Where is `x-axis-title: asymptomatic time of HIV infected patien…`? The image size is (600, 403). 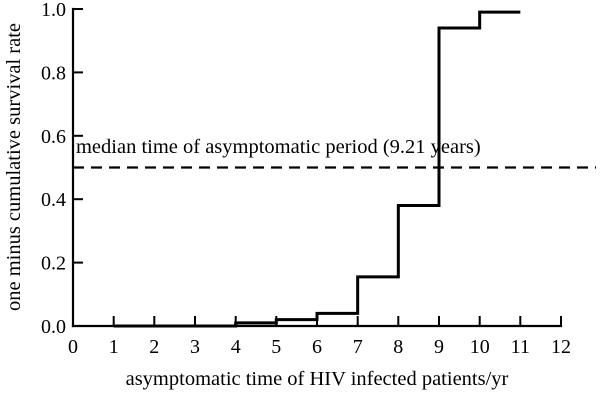 x-axis-title: asymptomatic time of HIV infected patien… is located at coordinates (317, 379).